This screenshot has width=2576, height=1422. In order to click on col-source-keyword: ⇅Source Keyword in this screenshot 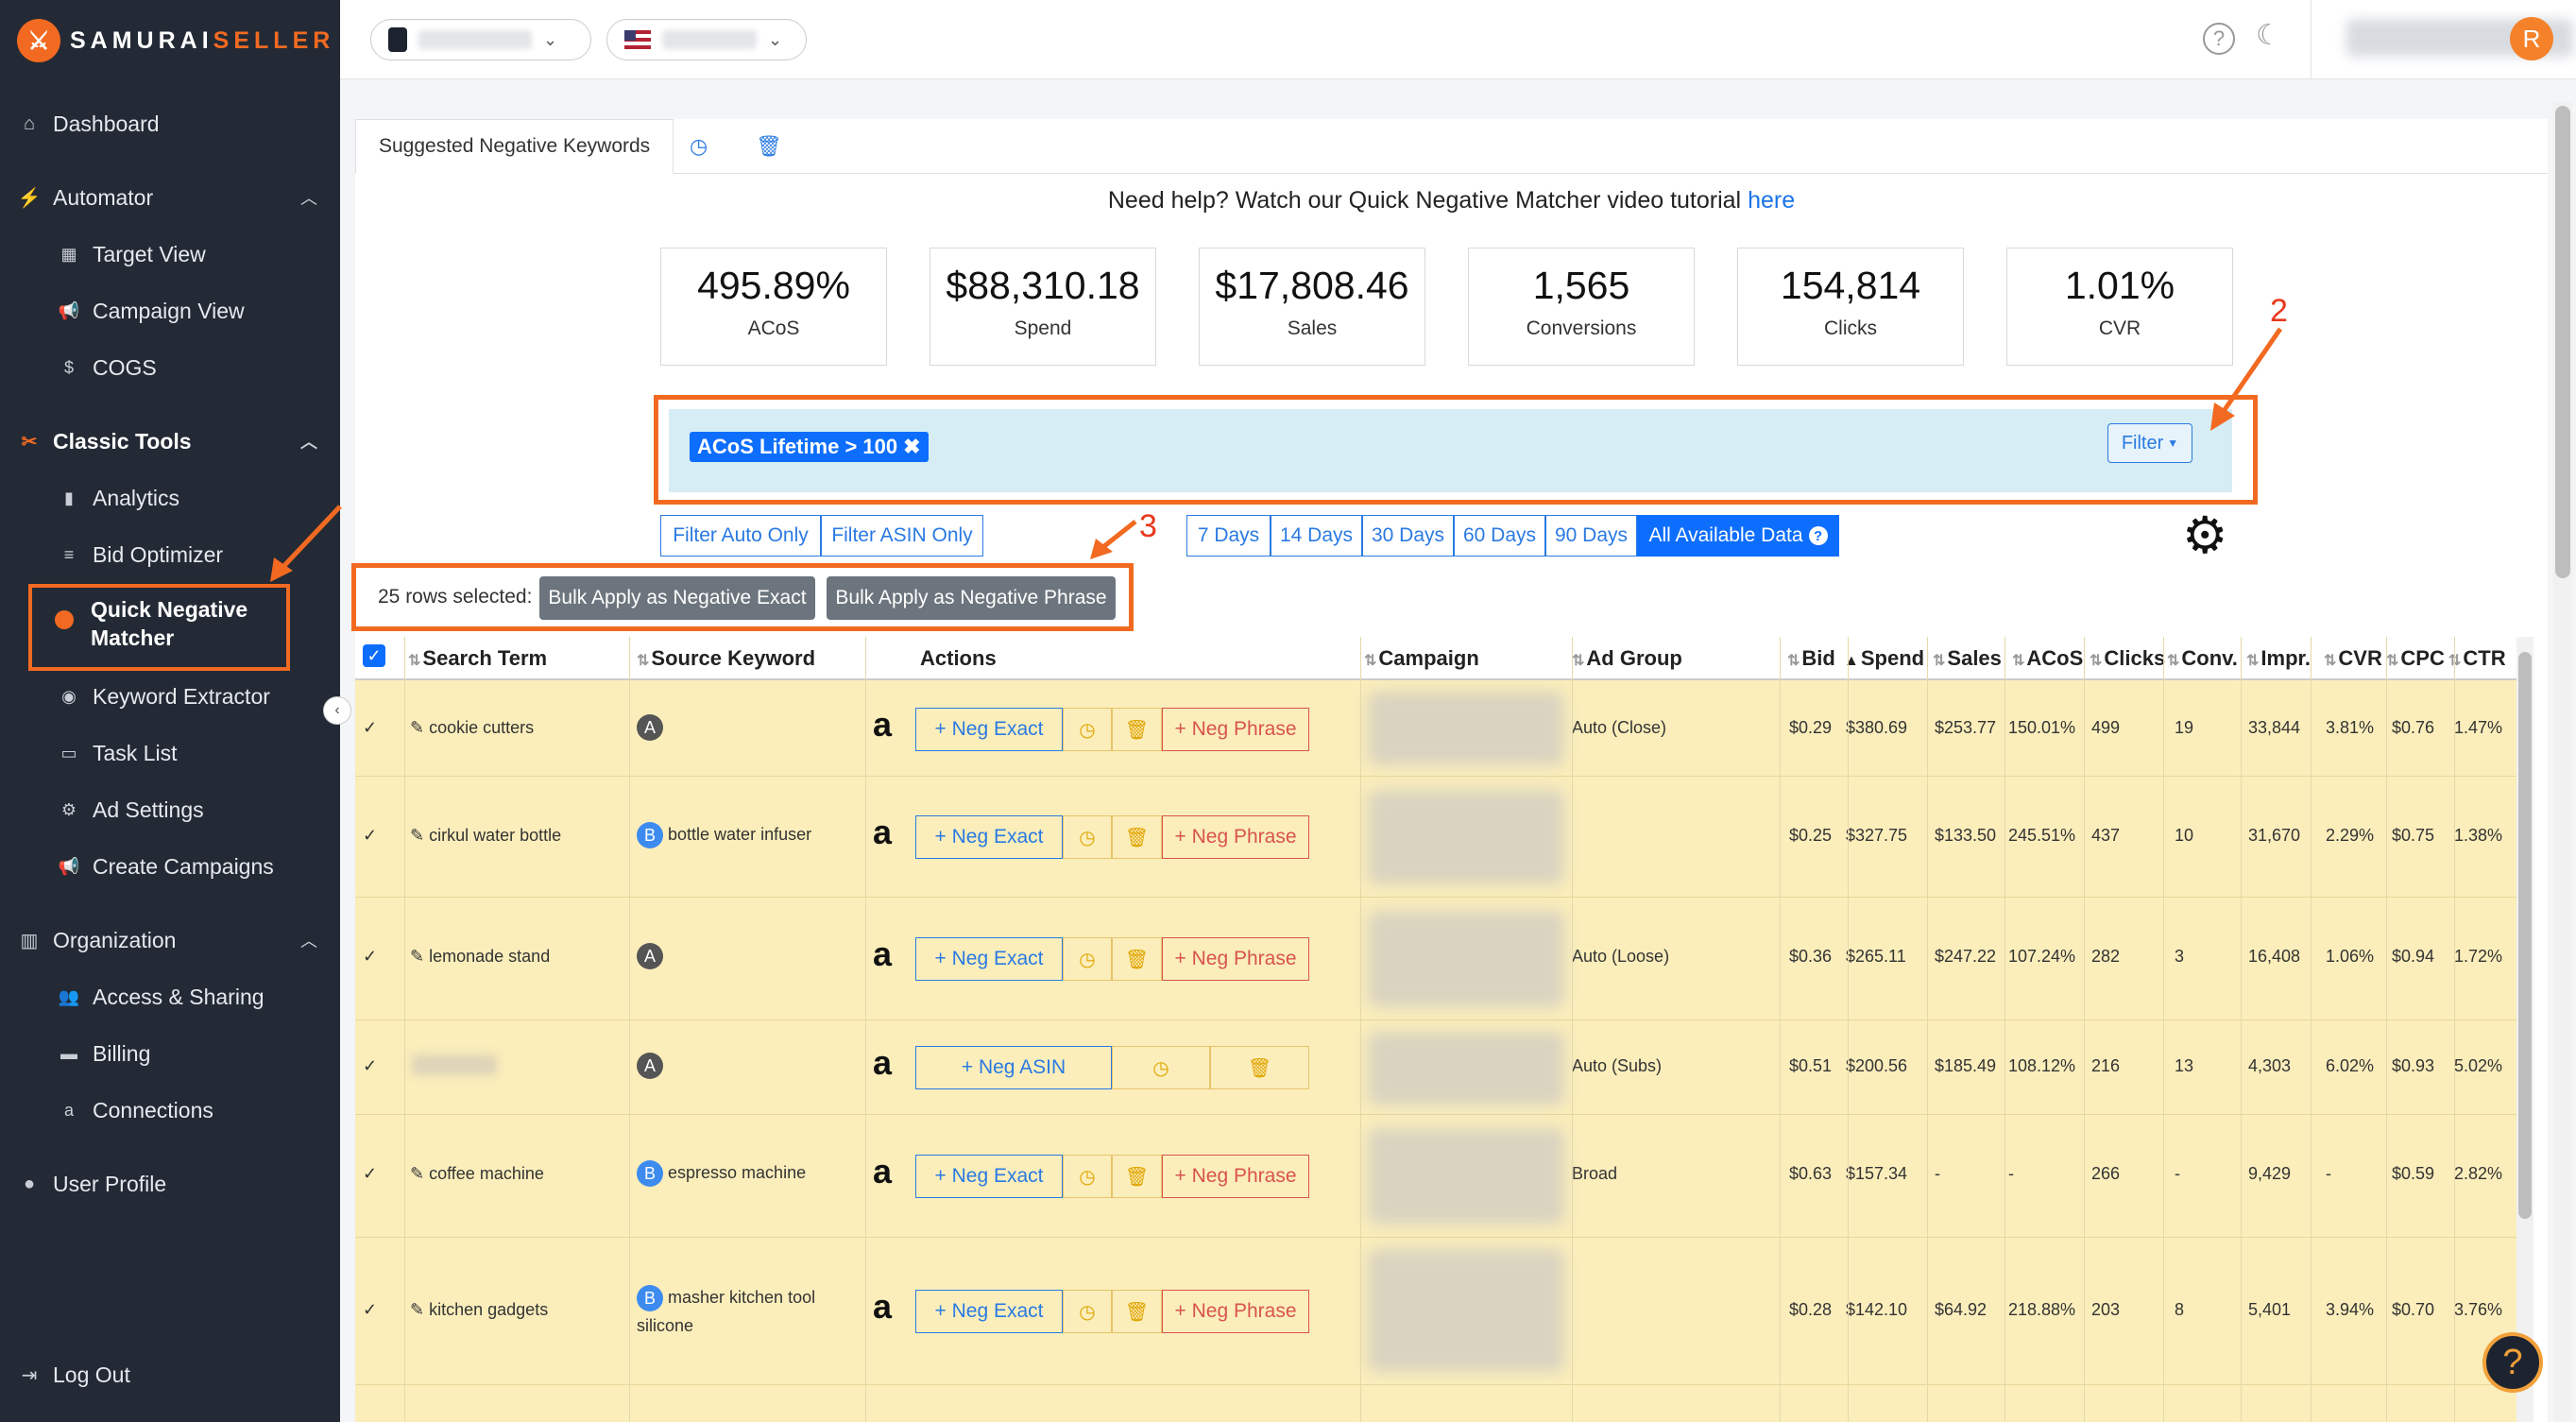, I will do `click(726, 658)`.